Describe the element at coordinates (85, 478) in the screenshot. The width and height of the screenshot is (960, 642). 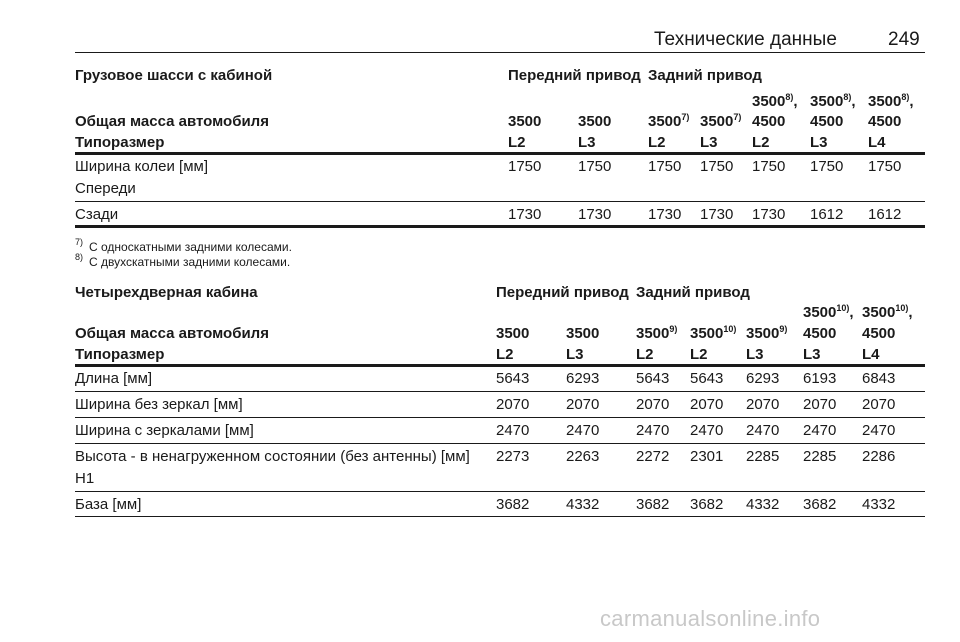
I see `row-label: H1` at that location.